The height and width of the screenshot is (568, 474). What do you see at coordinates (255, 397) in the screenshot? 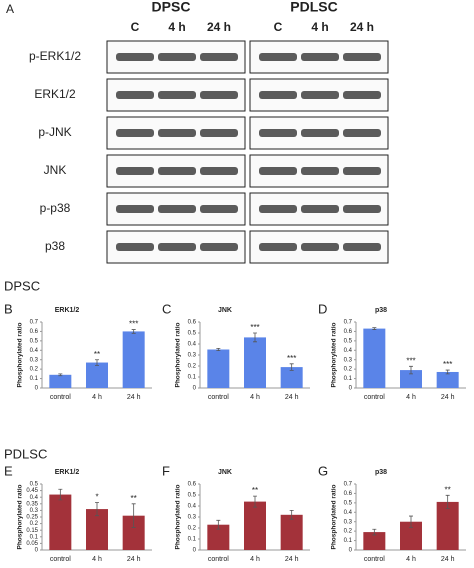
I see `x-tick-label: 4 h` at bounding box center [255, 397].